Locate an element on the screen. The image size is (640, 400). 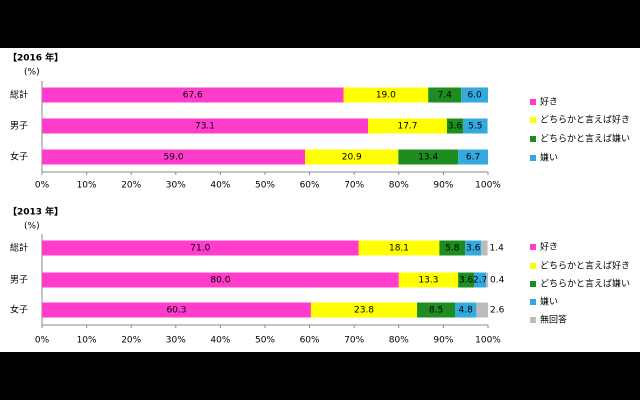
value-label: 7.4 is located at coordinates (445, 96).